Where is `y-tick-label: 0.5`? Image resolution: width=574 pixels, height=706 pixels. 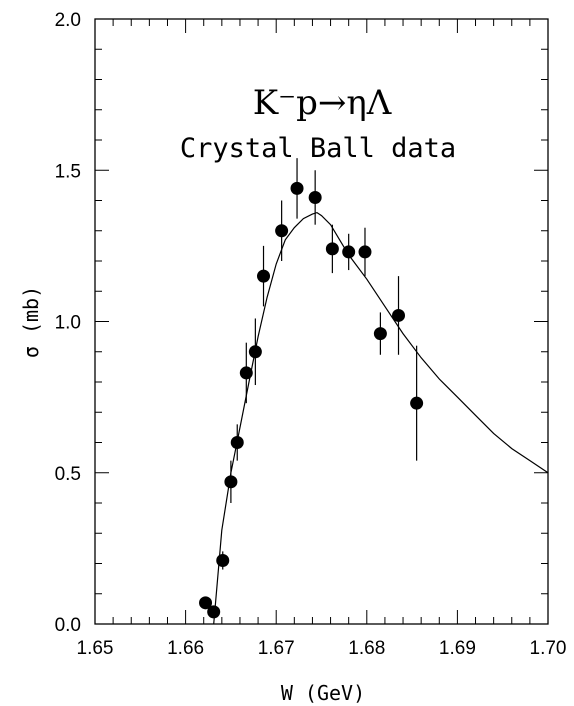 y-tick-label: 0.5 is located at coordinates (68, 474).